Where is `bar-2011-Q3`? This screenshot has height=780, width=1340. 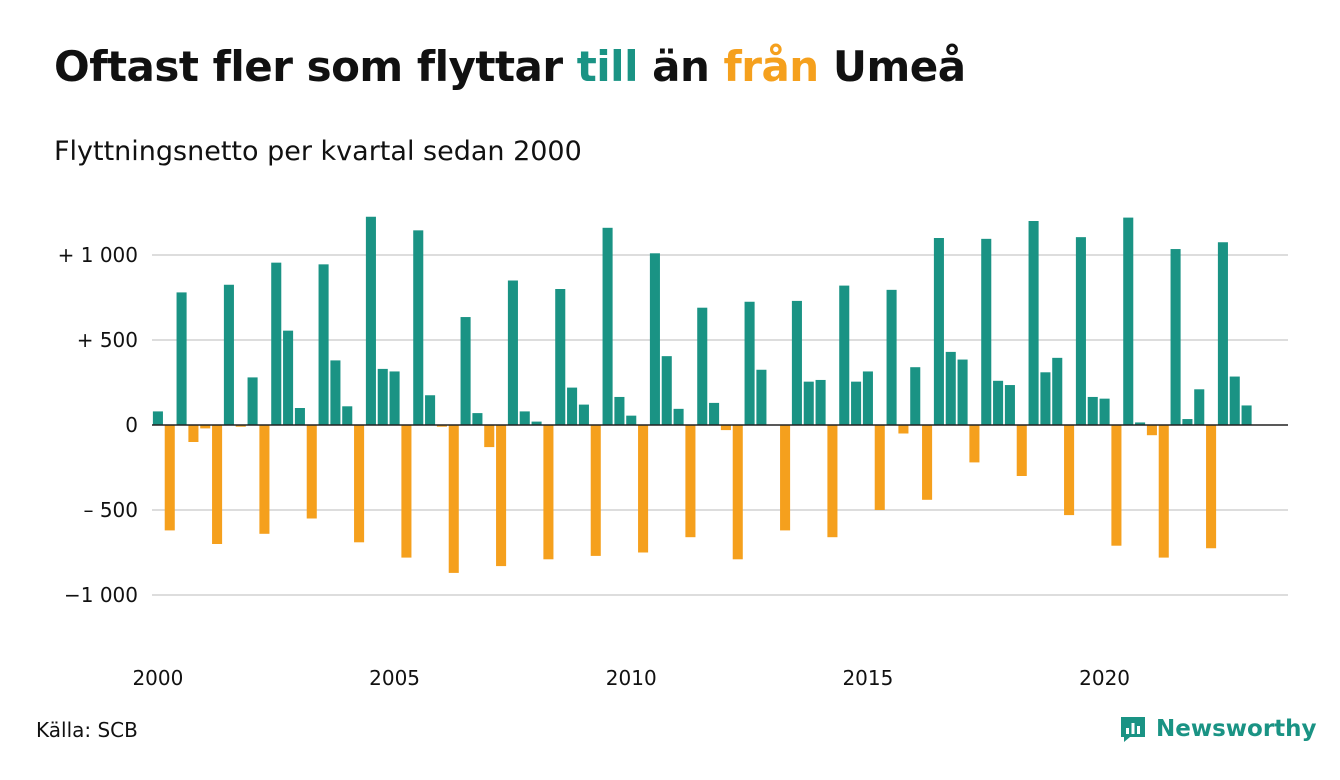
bar-2011-Q3 is located at coordinates (702, 366).